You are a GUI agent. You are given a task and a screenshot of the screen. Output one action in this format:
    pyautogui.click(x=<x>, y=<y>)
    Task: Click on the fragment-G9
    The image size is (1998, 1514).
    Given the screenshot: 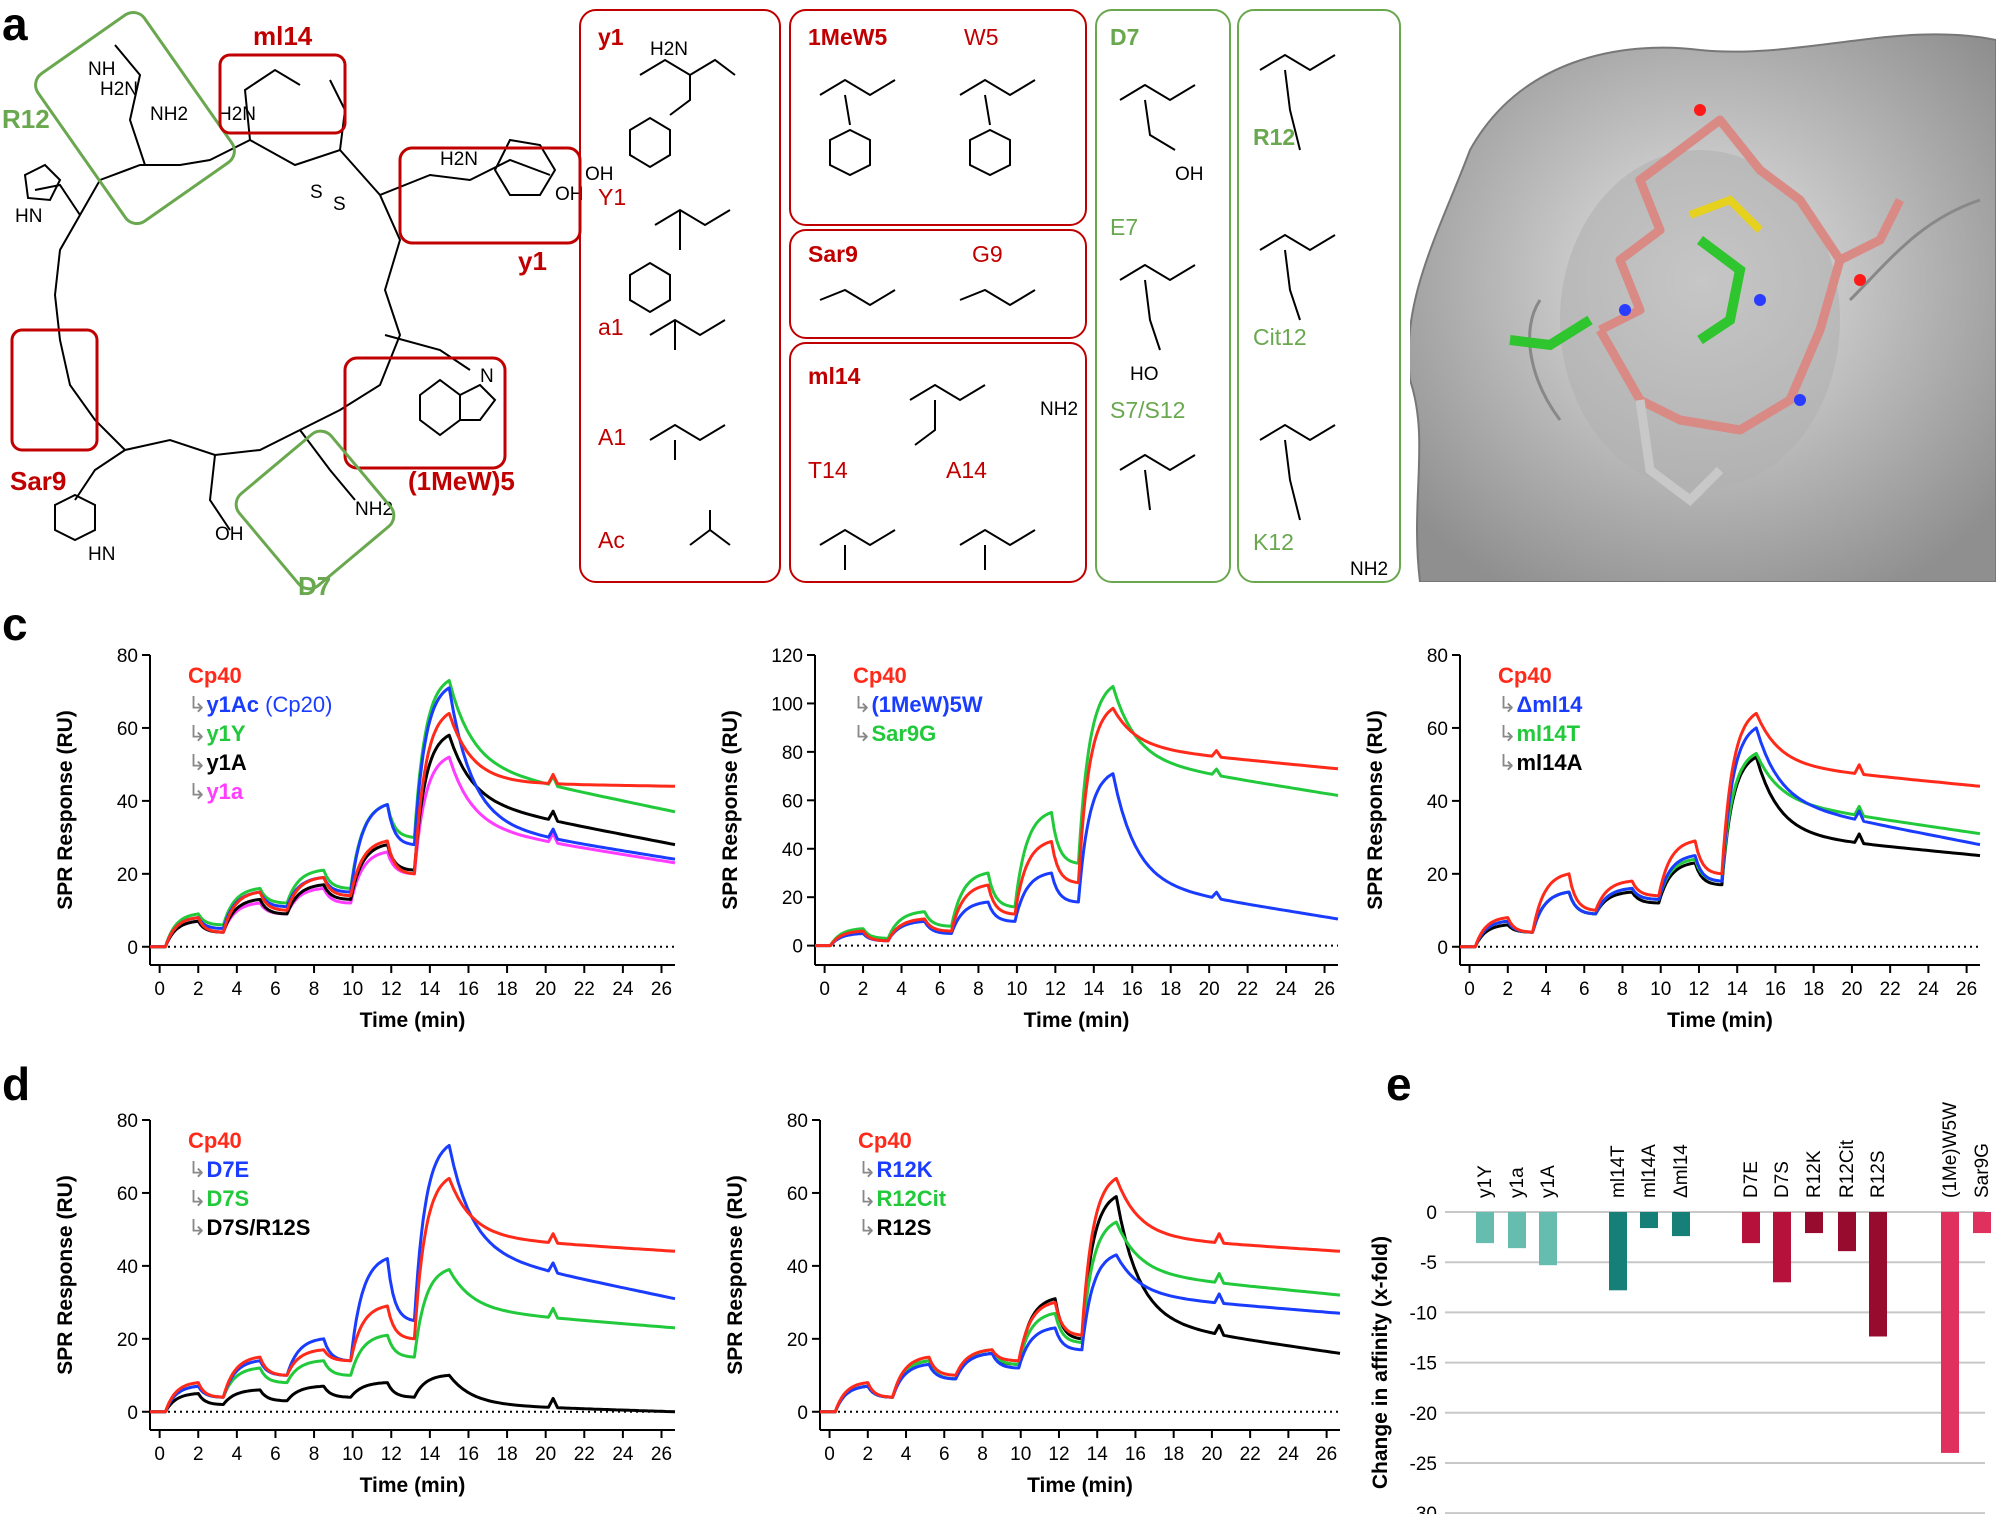 What is the action you would take?
    pyautogui.click(x=997, y=297)
    